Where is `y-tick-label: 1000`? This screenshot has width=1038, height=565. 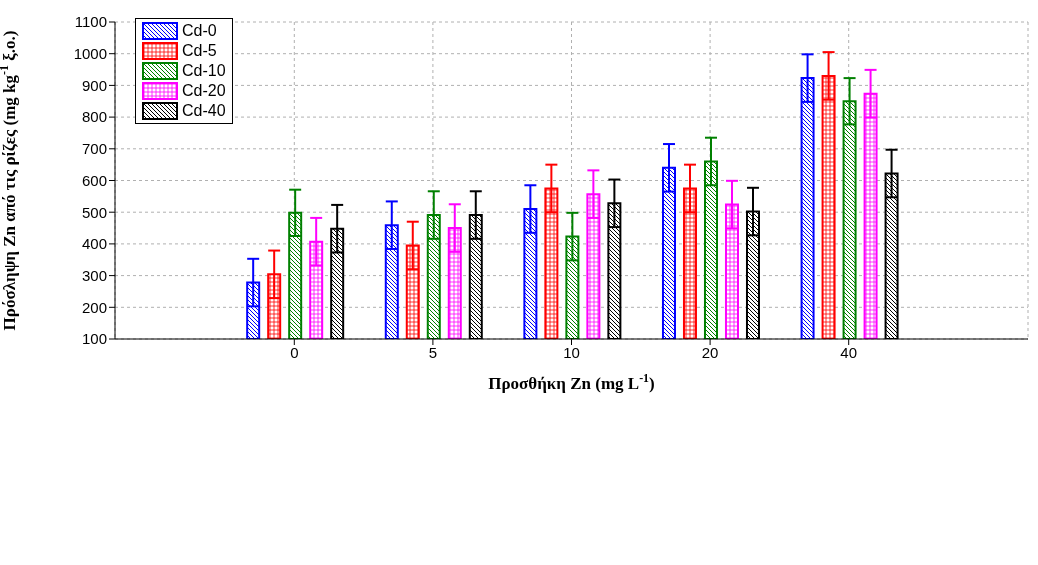
y-tick-label: 1000 is located at coordinates (90, 54).